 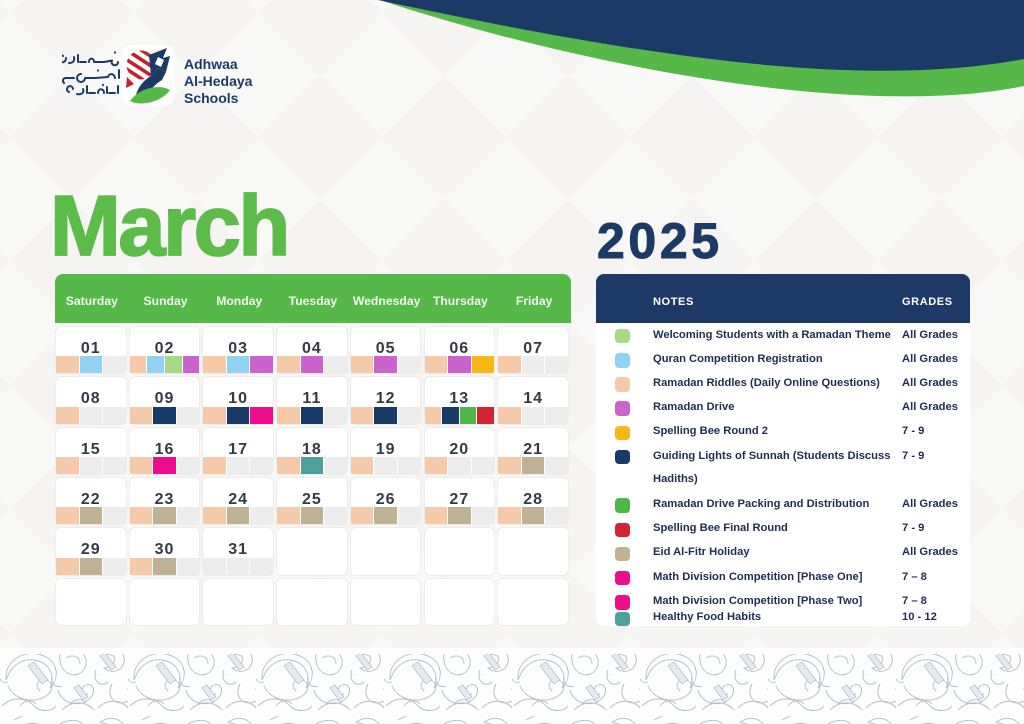 What do you see at coordinates (218, 81) in the screenshot?
I see `svg-text: Al-Hedaya` at bounding box center [218, 81].